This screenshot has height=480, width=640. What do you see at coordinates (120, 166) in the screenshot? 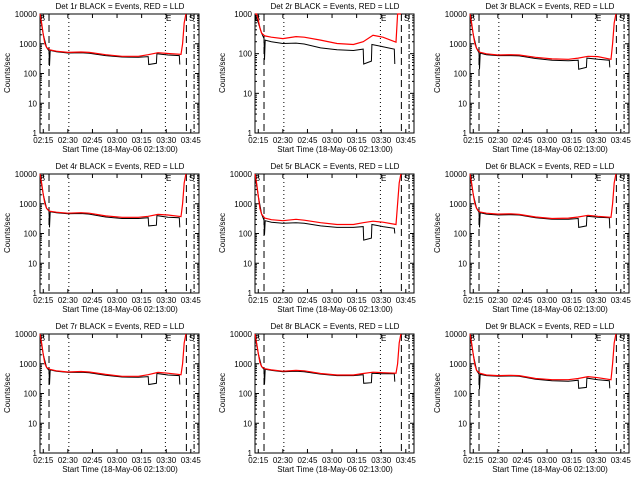
I see `panel-title: Det 4r BLACK = Events, RED = LLD` at bounding box center [120, 166].